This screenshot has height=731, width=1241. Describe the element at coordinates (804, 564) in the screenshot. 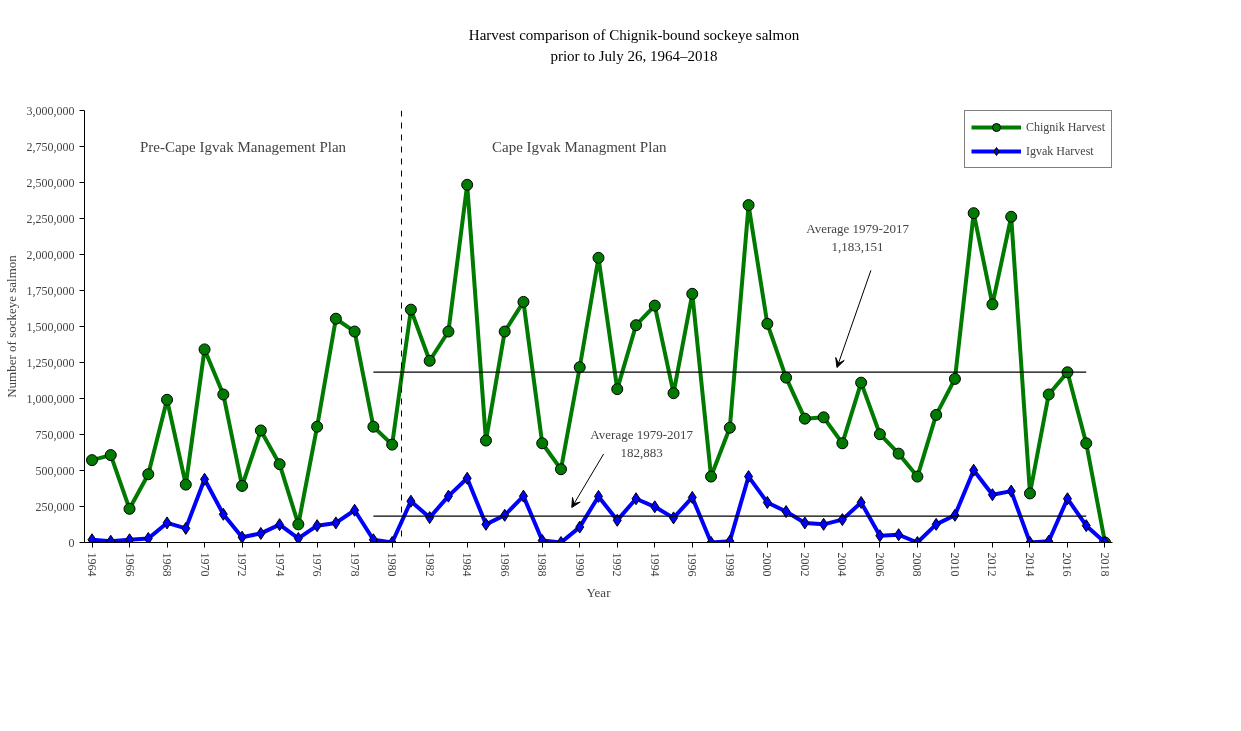

I see `x-tick-label: 2002` at that location.